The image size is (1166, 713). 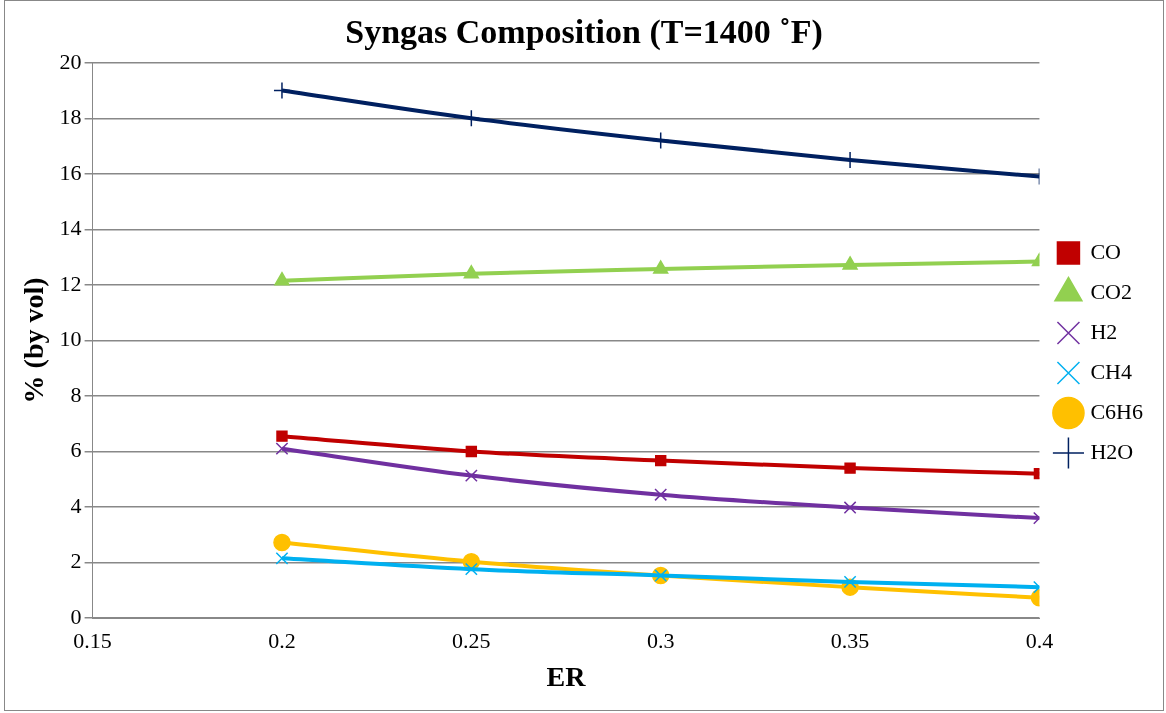 What do you see at coordinates (282, 640) in the screenshot?
I see `x-tick-label: 0.2` at bounding box center [282, 640].